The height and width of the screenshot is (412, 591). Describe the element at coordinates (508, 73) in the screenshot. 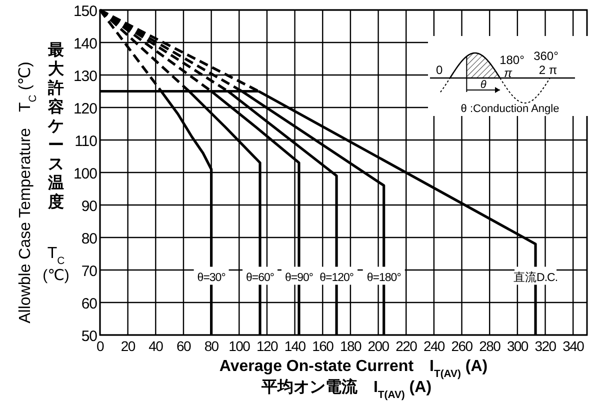

I see `annotation: π` at that location.